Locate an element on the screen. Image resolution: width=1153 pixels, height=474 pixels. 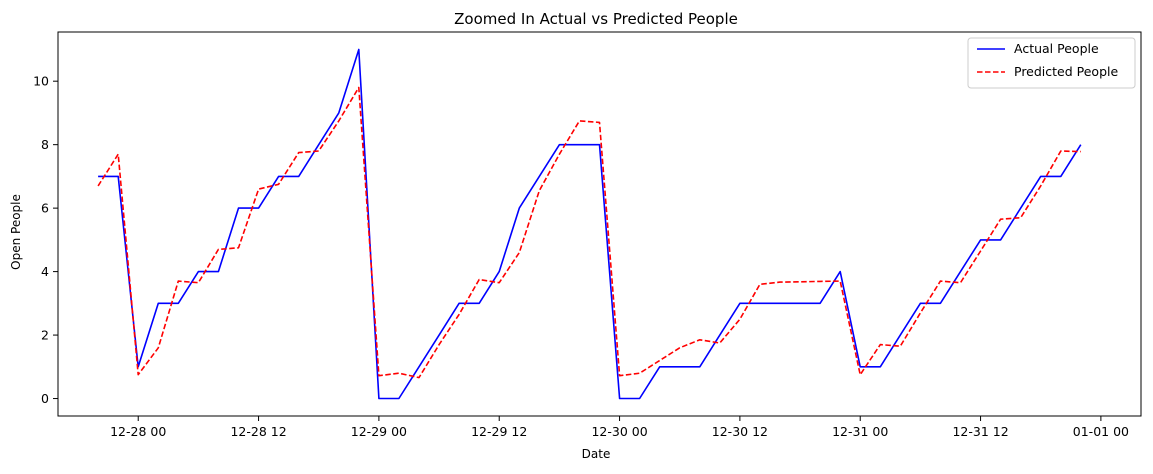
legend-label-actual-people: Actual People is located at coordinates (1056, 48).